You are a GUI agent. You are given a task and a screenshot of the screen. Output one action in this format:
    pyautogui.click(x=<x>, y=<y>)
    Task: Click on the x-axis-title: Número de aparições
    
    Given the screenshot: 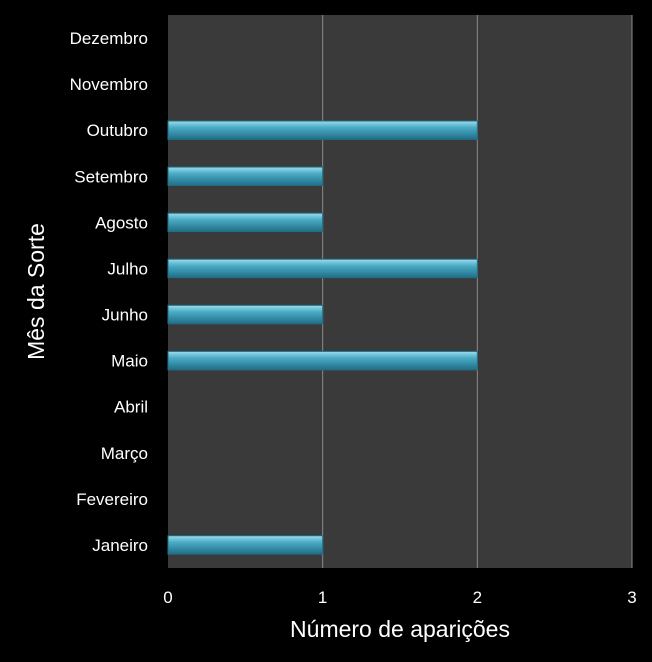 What is the action you would take?
    pyautogui.click(x=400, y=629)
    